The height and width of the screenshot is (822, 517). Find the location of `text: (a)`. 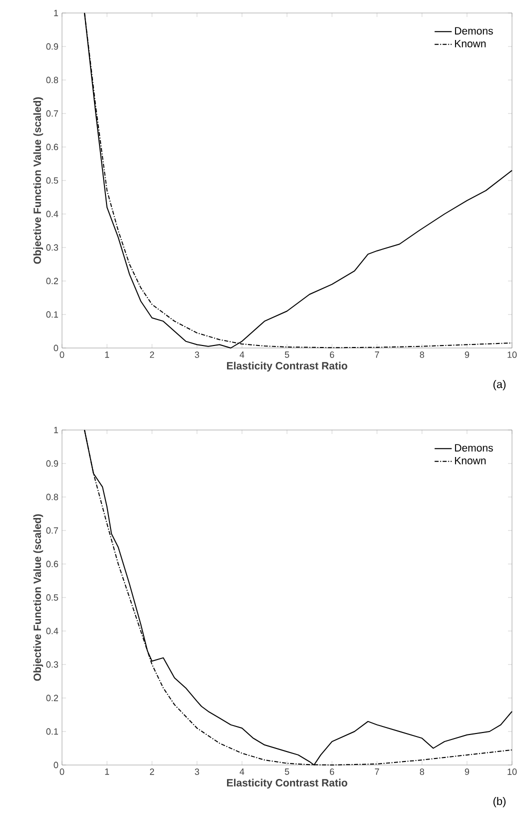

text: (a) is located at coordinates (499, 385).